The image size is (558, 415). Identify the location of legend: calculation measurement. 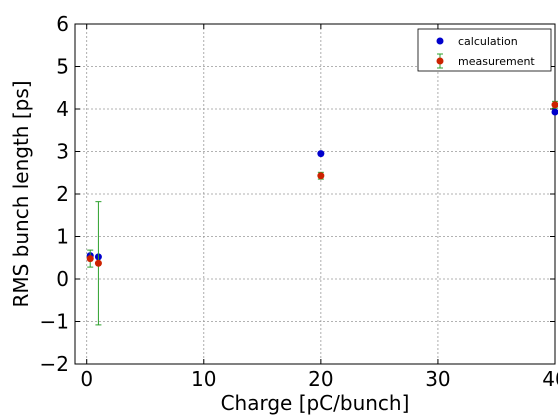
(484, 50).